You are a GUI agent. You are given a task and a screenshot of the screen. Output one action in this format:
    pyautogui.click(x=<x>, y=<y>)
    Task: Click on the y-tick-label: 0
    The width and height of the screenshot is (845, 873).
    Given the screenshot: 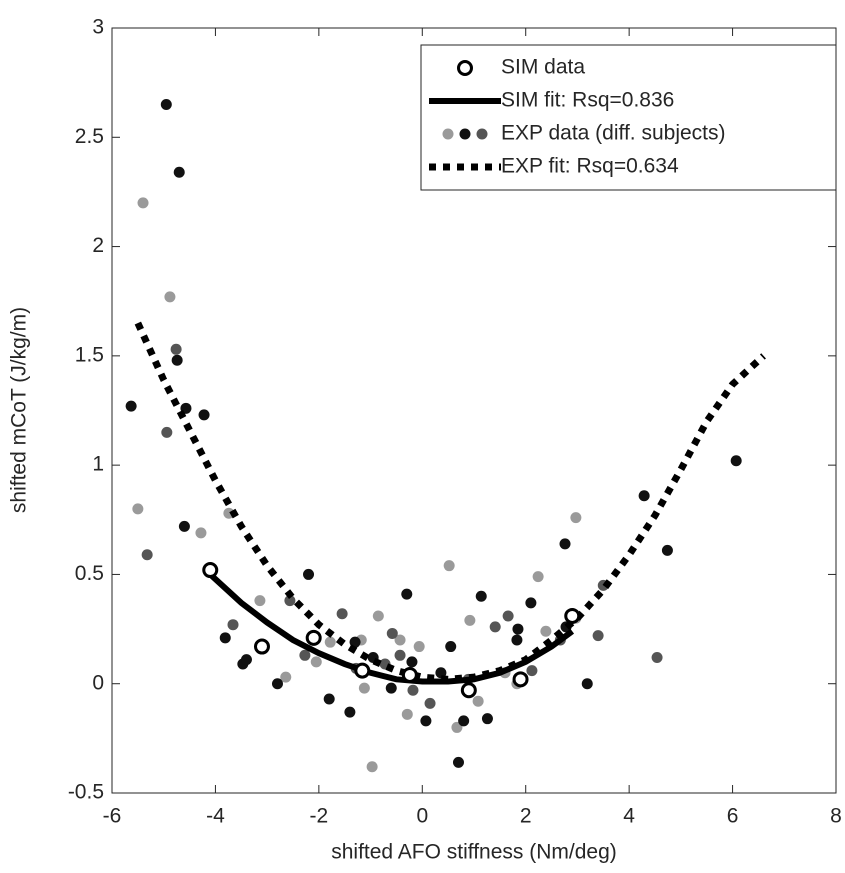 What is the action you would take?
    pyautogui.click(x=98, y=682)
    